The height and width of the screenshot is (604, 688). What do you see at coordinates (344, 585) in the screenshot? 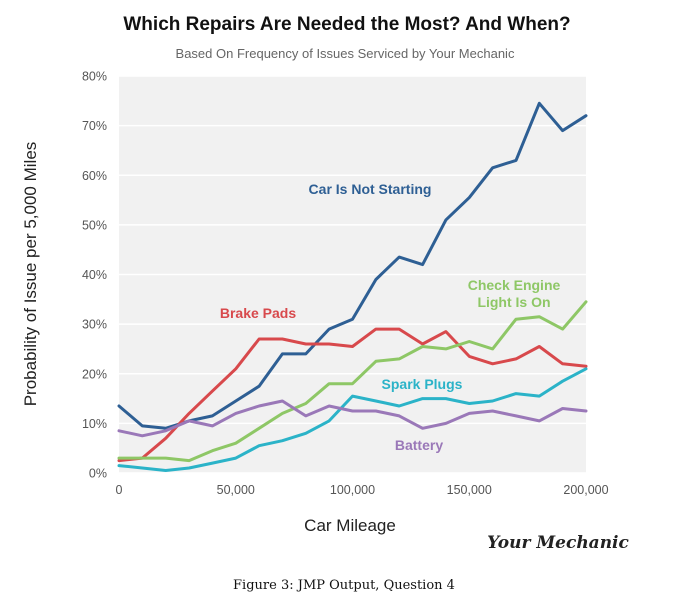
I see `figure-caption: Figure 3: JMP Output, Question 4` at bounding box center [344, 585].